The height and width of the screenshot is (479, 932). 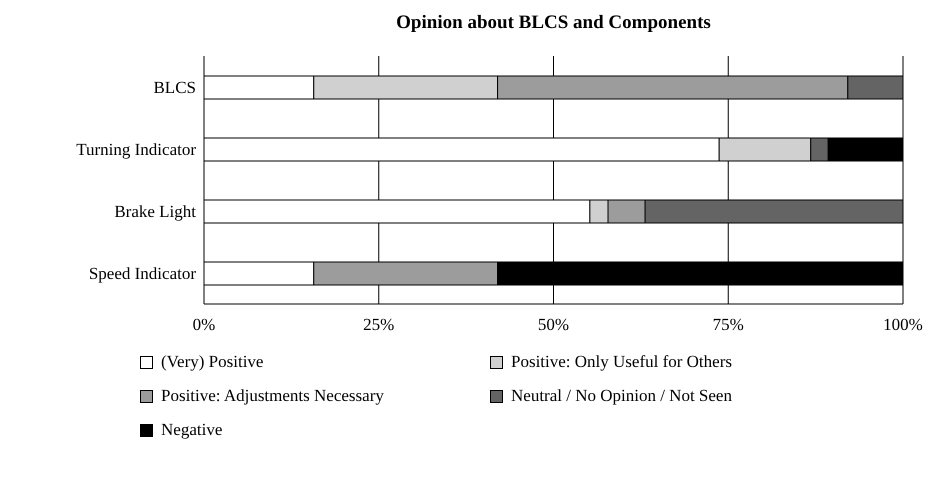 I want to click on legend-label: Positive: Only Useful for Others, so click(x=621, y=362).